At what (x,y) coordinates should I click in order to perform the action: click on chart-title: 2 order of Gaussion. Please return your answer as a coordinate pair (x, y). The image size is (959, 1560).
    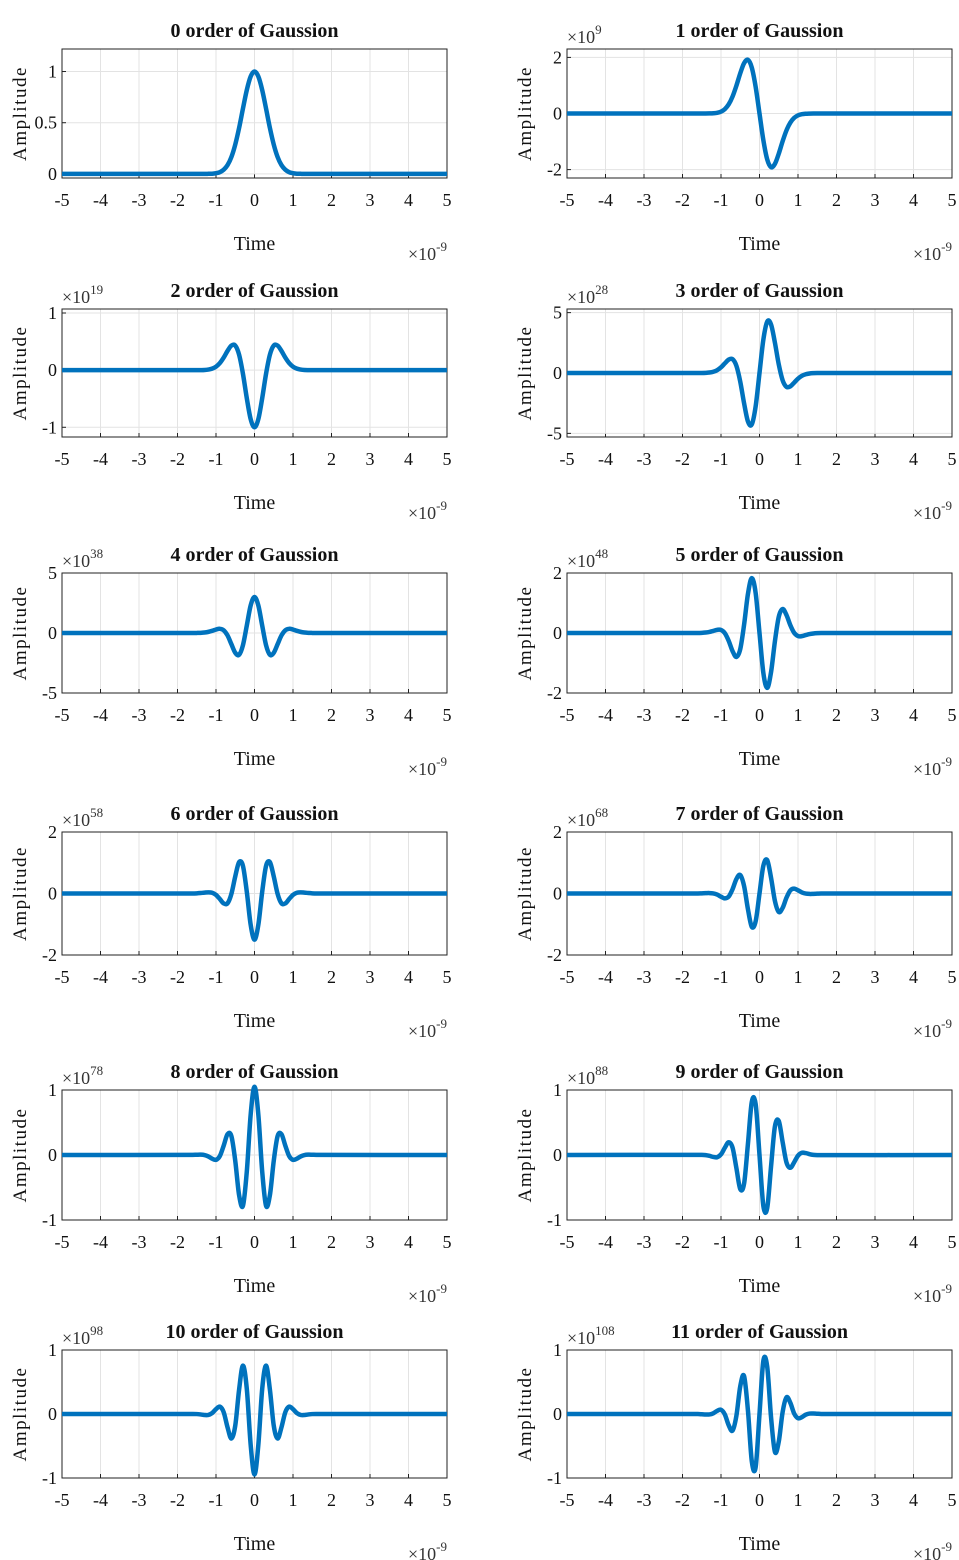
    Looking at the image, I should click on (255, 291).